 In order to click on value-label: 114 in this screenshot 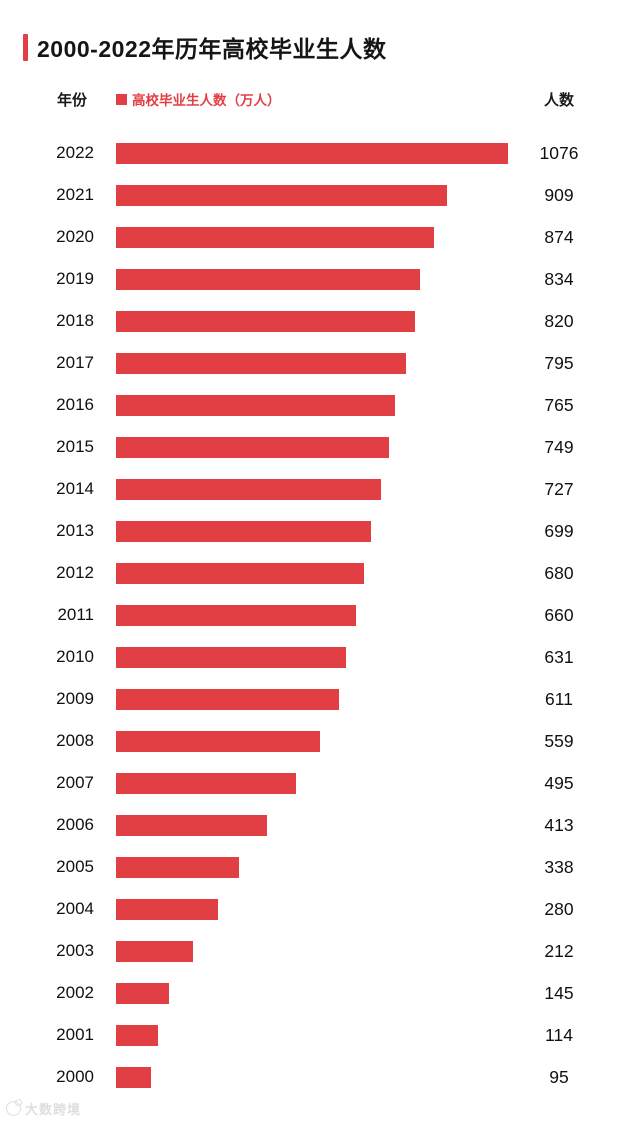, I will do `click(559, 1034)`.